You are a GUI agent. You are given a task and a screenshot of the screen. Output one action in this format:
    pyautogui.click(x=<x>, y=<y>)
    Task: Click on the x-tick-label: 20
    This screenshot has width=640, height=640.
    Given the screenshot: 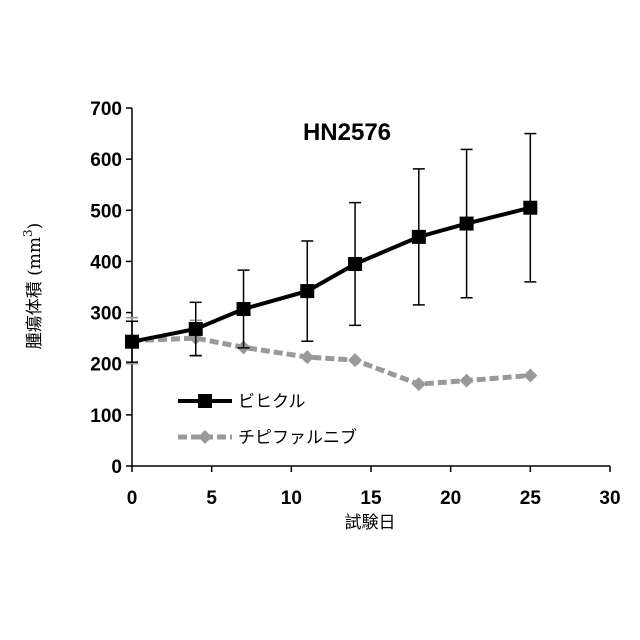 What is the action you would take?
    pyautogui.click(x=450, y=498)
    